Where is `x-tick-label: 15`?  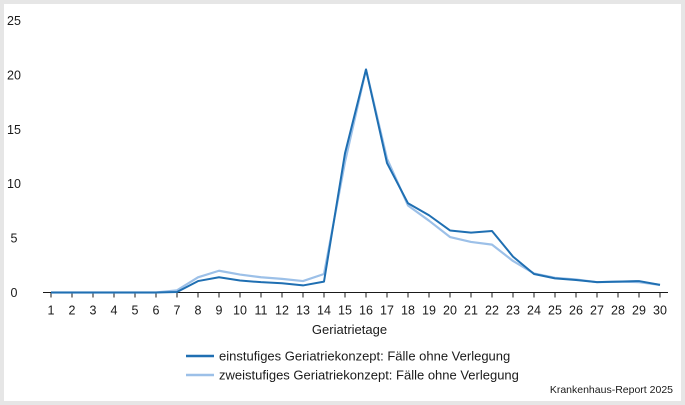 x-tick-label: 15 is located at coordinates (345, 311).